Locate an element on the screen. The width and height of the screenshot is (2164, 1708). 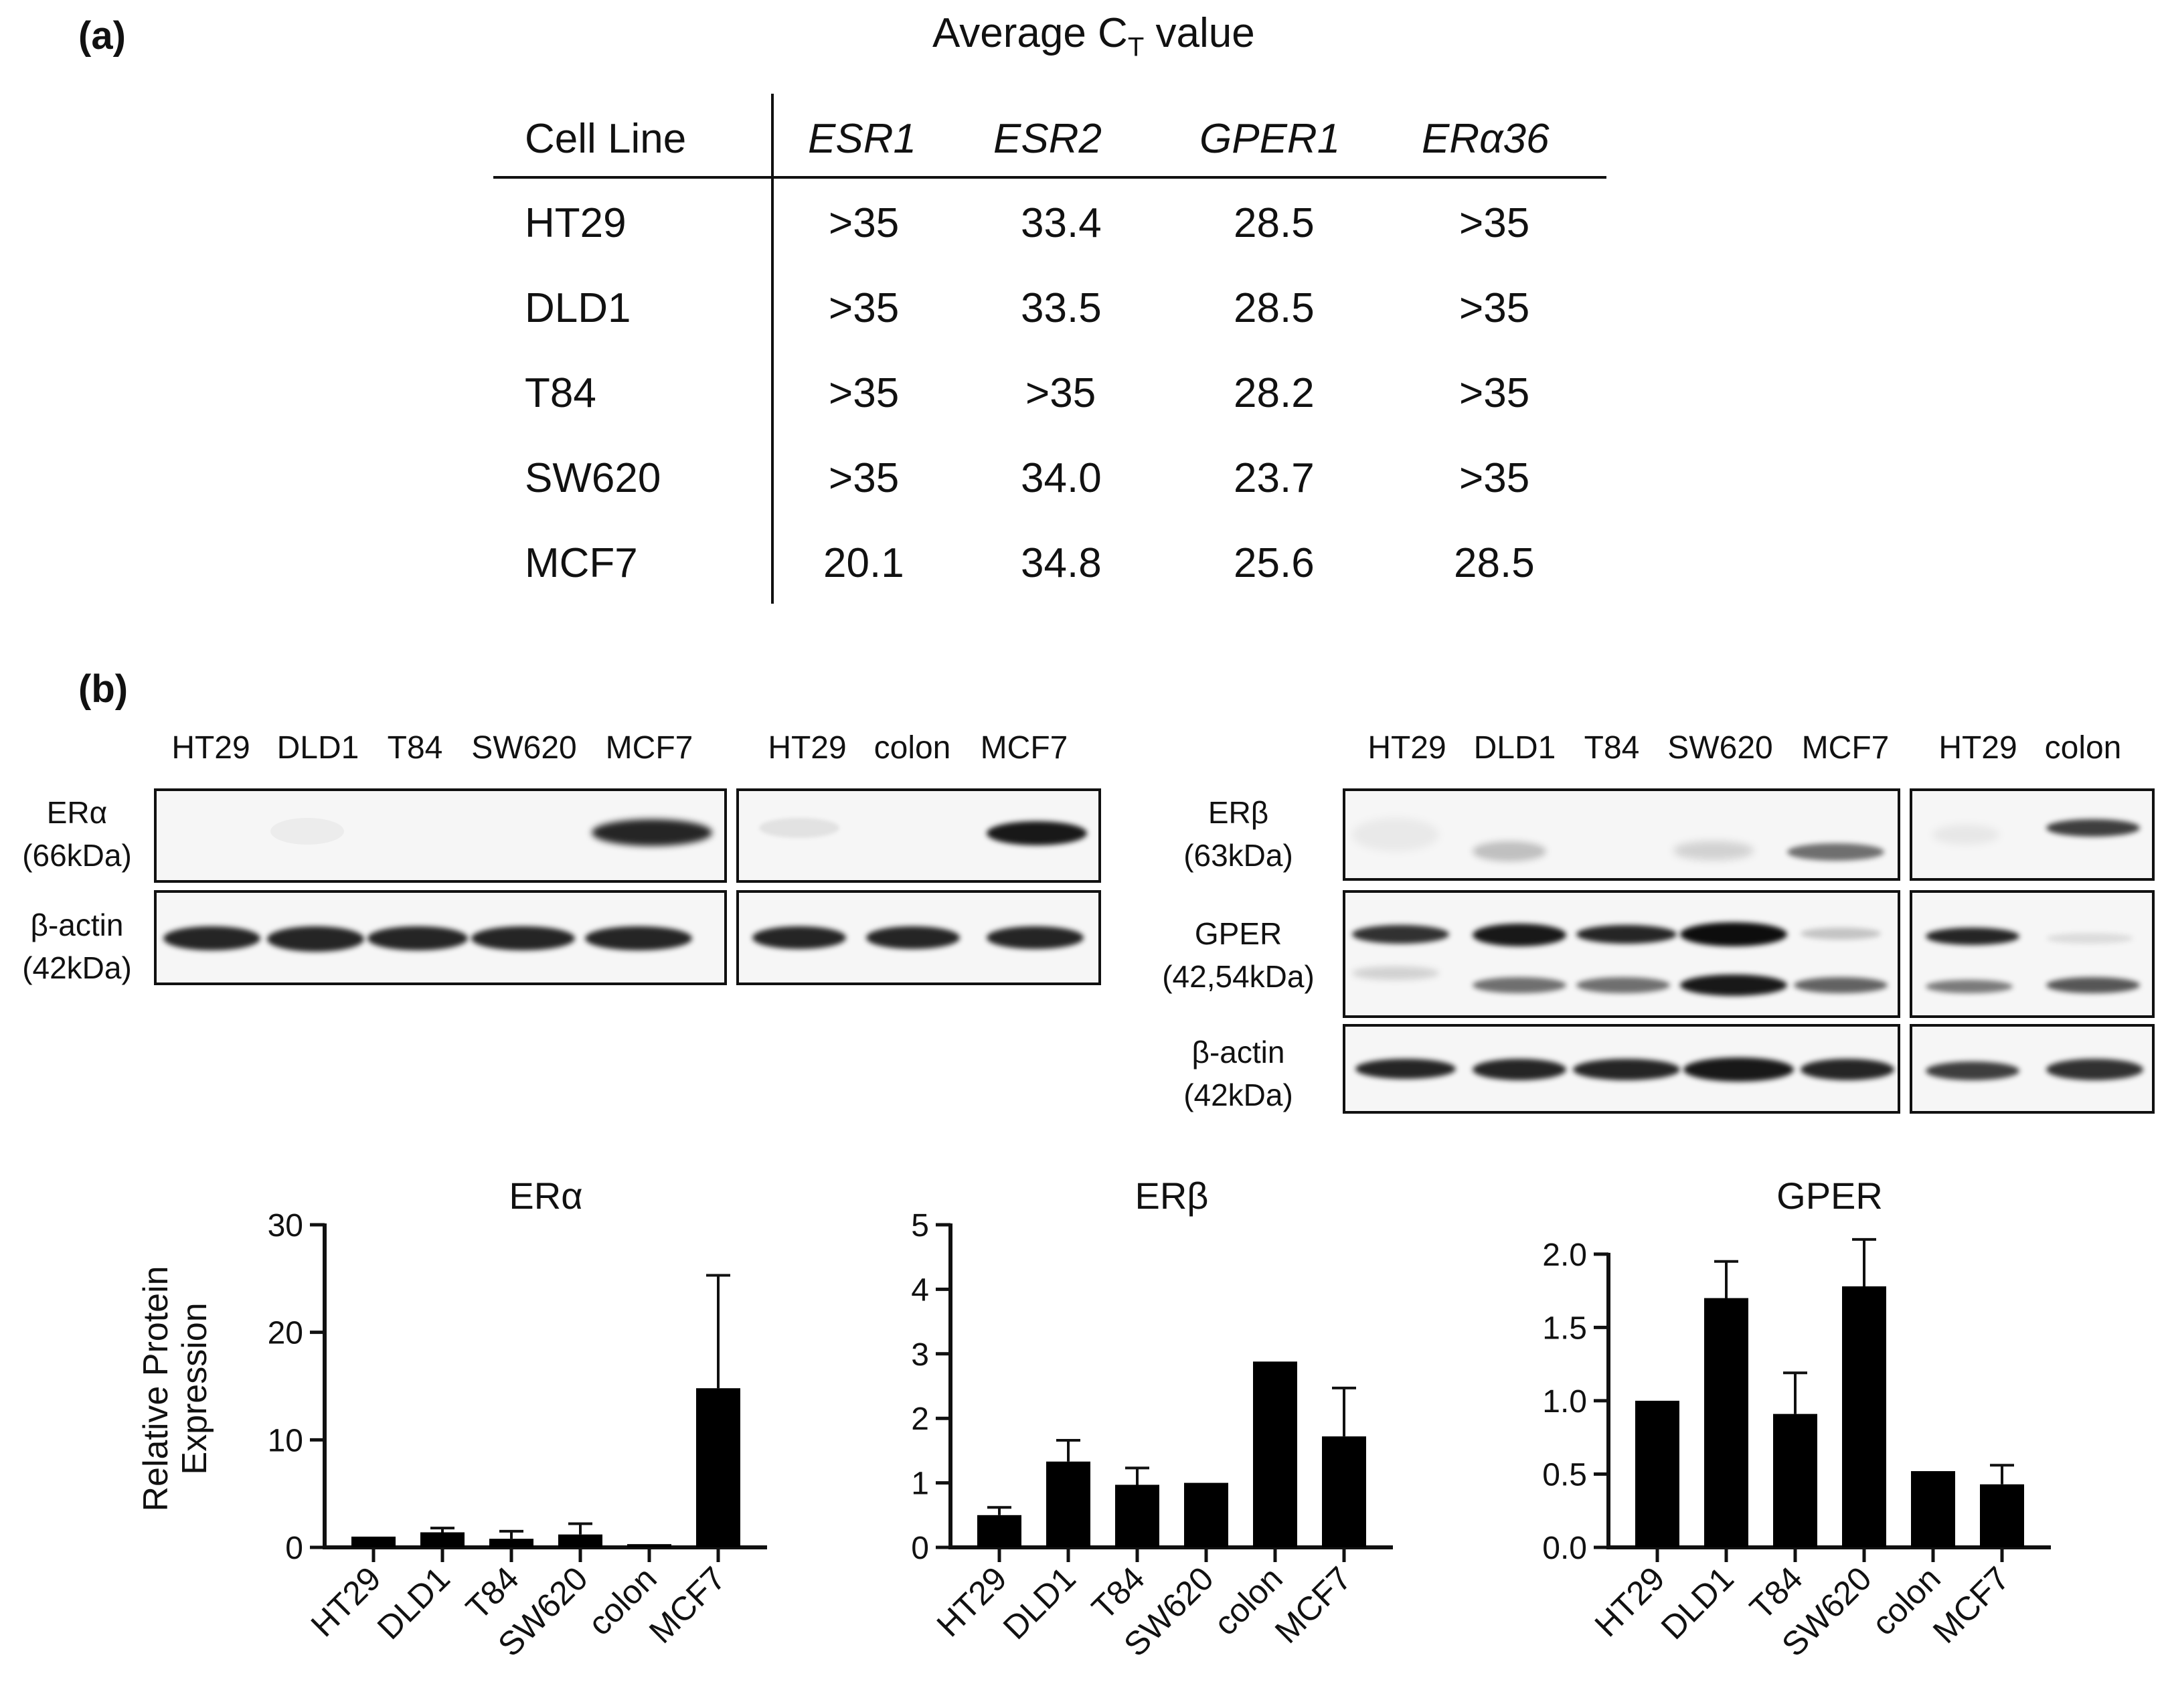
header-esr2: ESR2 is located at coordinates (1047, 139).